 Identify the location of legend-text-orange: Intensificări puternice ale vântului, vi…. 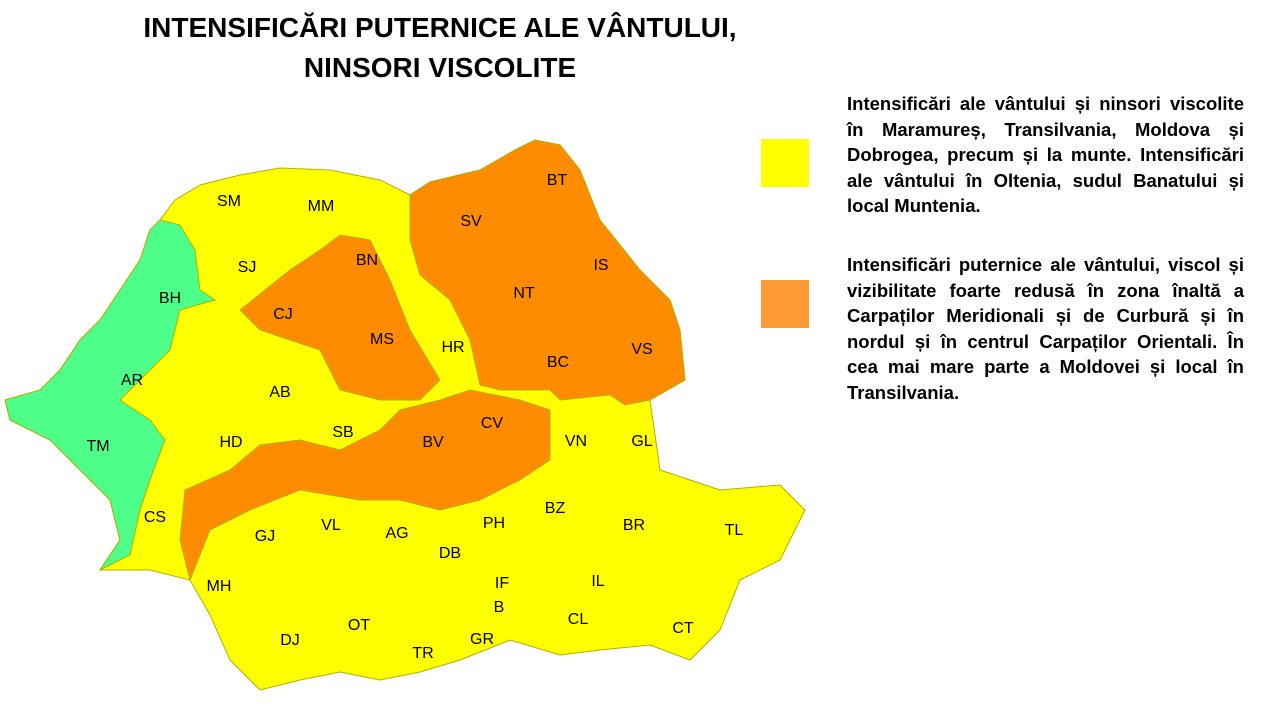
(1045, 328).